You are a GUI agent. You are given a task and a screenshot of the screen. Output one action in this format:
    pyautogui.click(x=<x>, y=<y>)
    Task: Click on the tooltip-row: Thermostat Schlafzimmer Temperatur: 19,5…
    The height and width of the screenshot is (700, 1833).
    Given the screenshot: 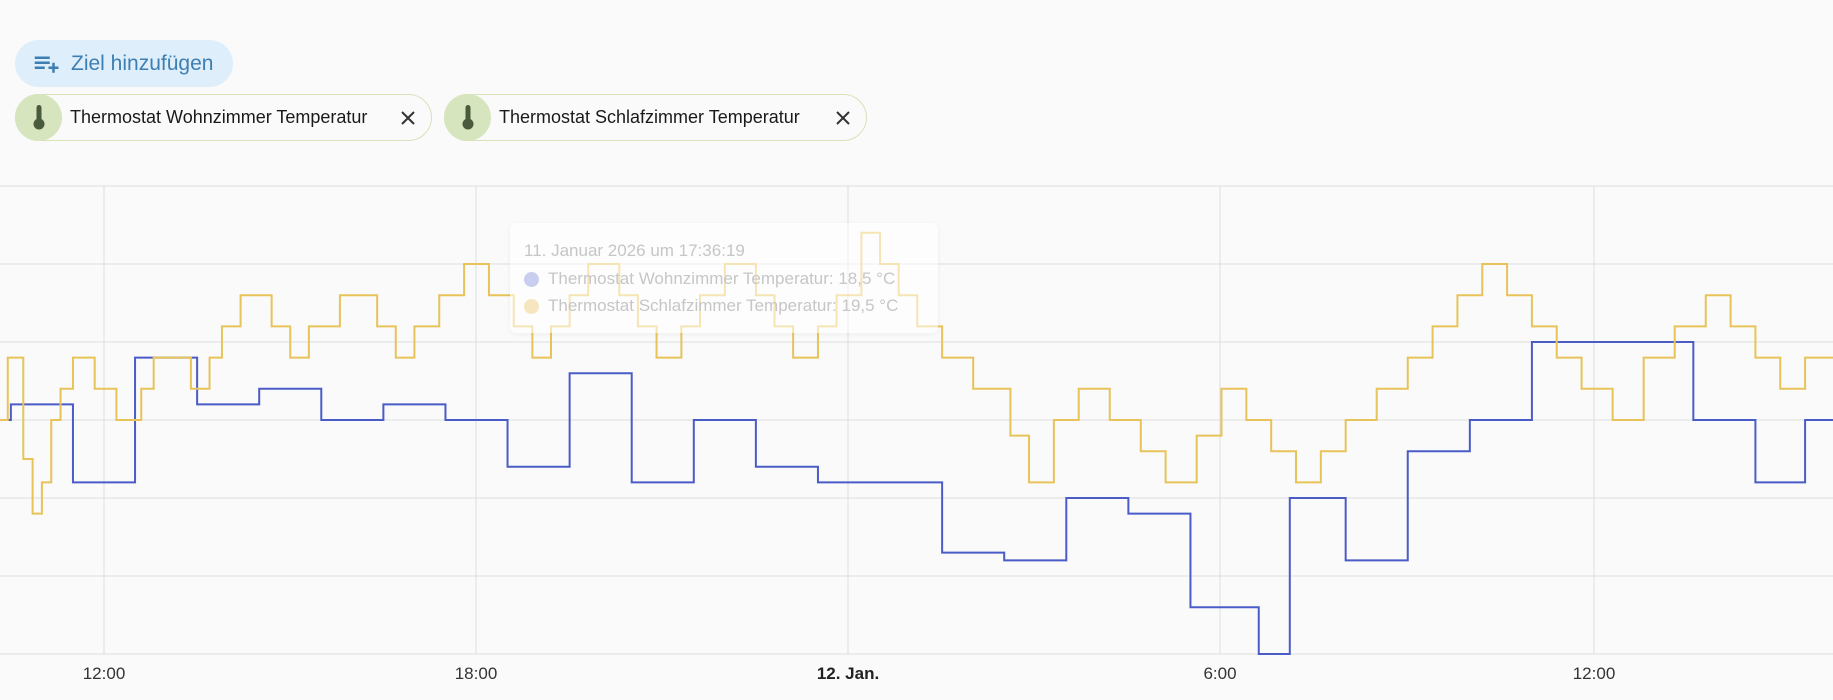 What is the action you would take?
    pyautogui.click(x=724, y=306)
    